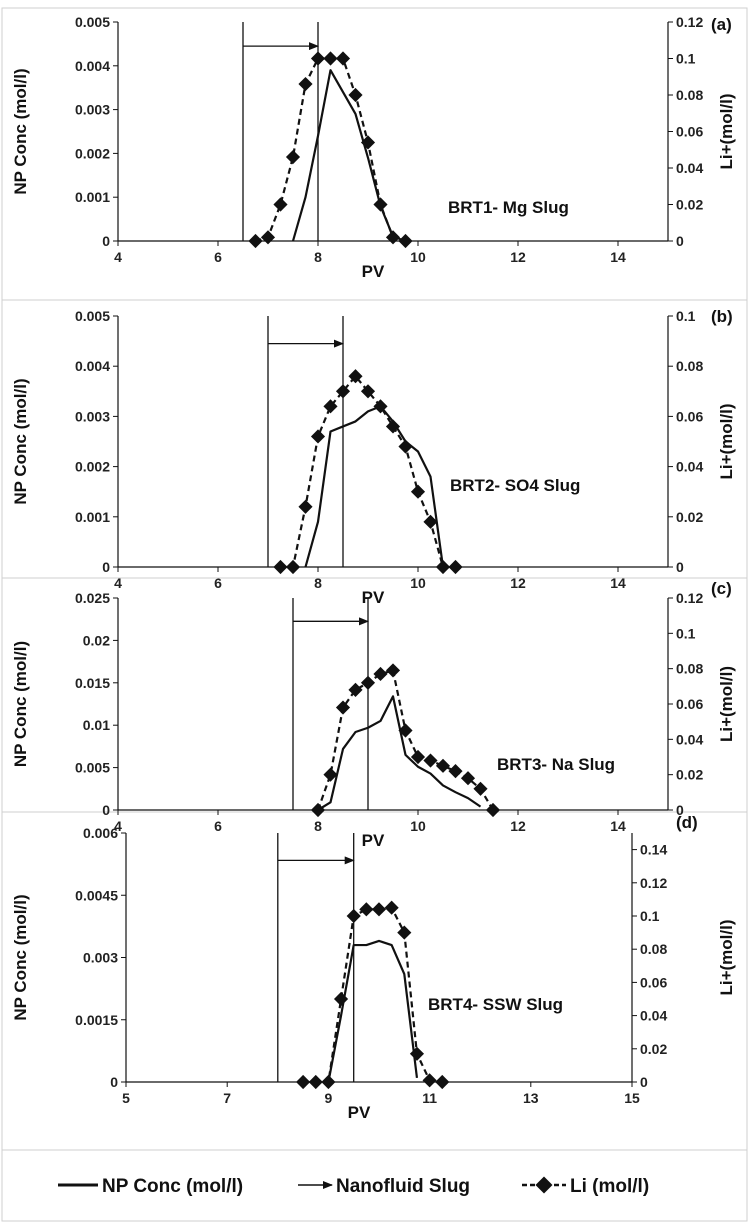  I want to click on x-tick-label: 10, so click(418, 583).